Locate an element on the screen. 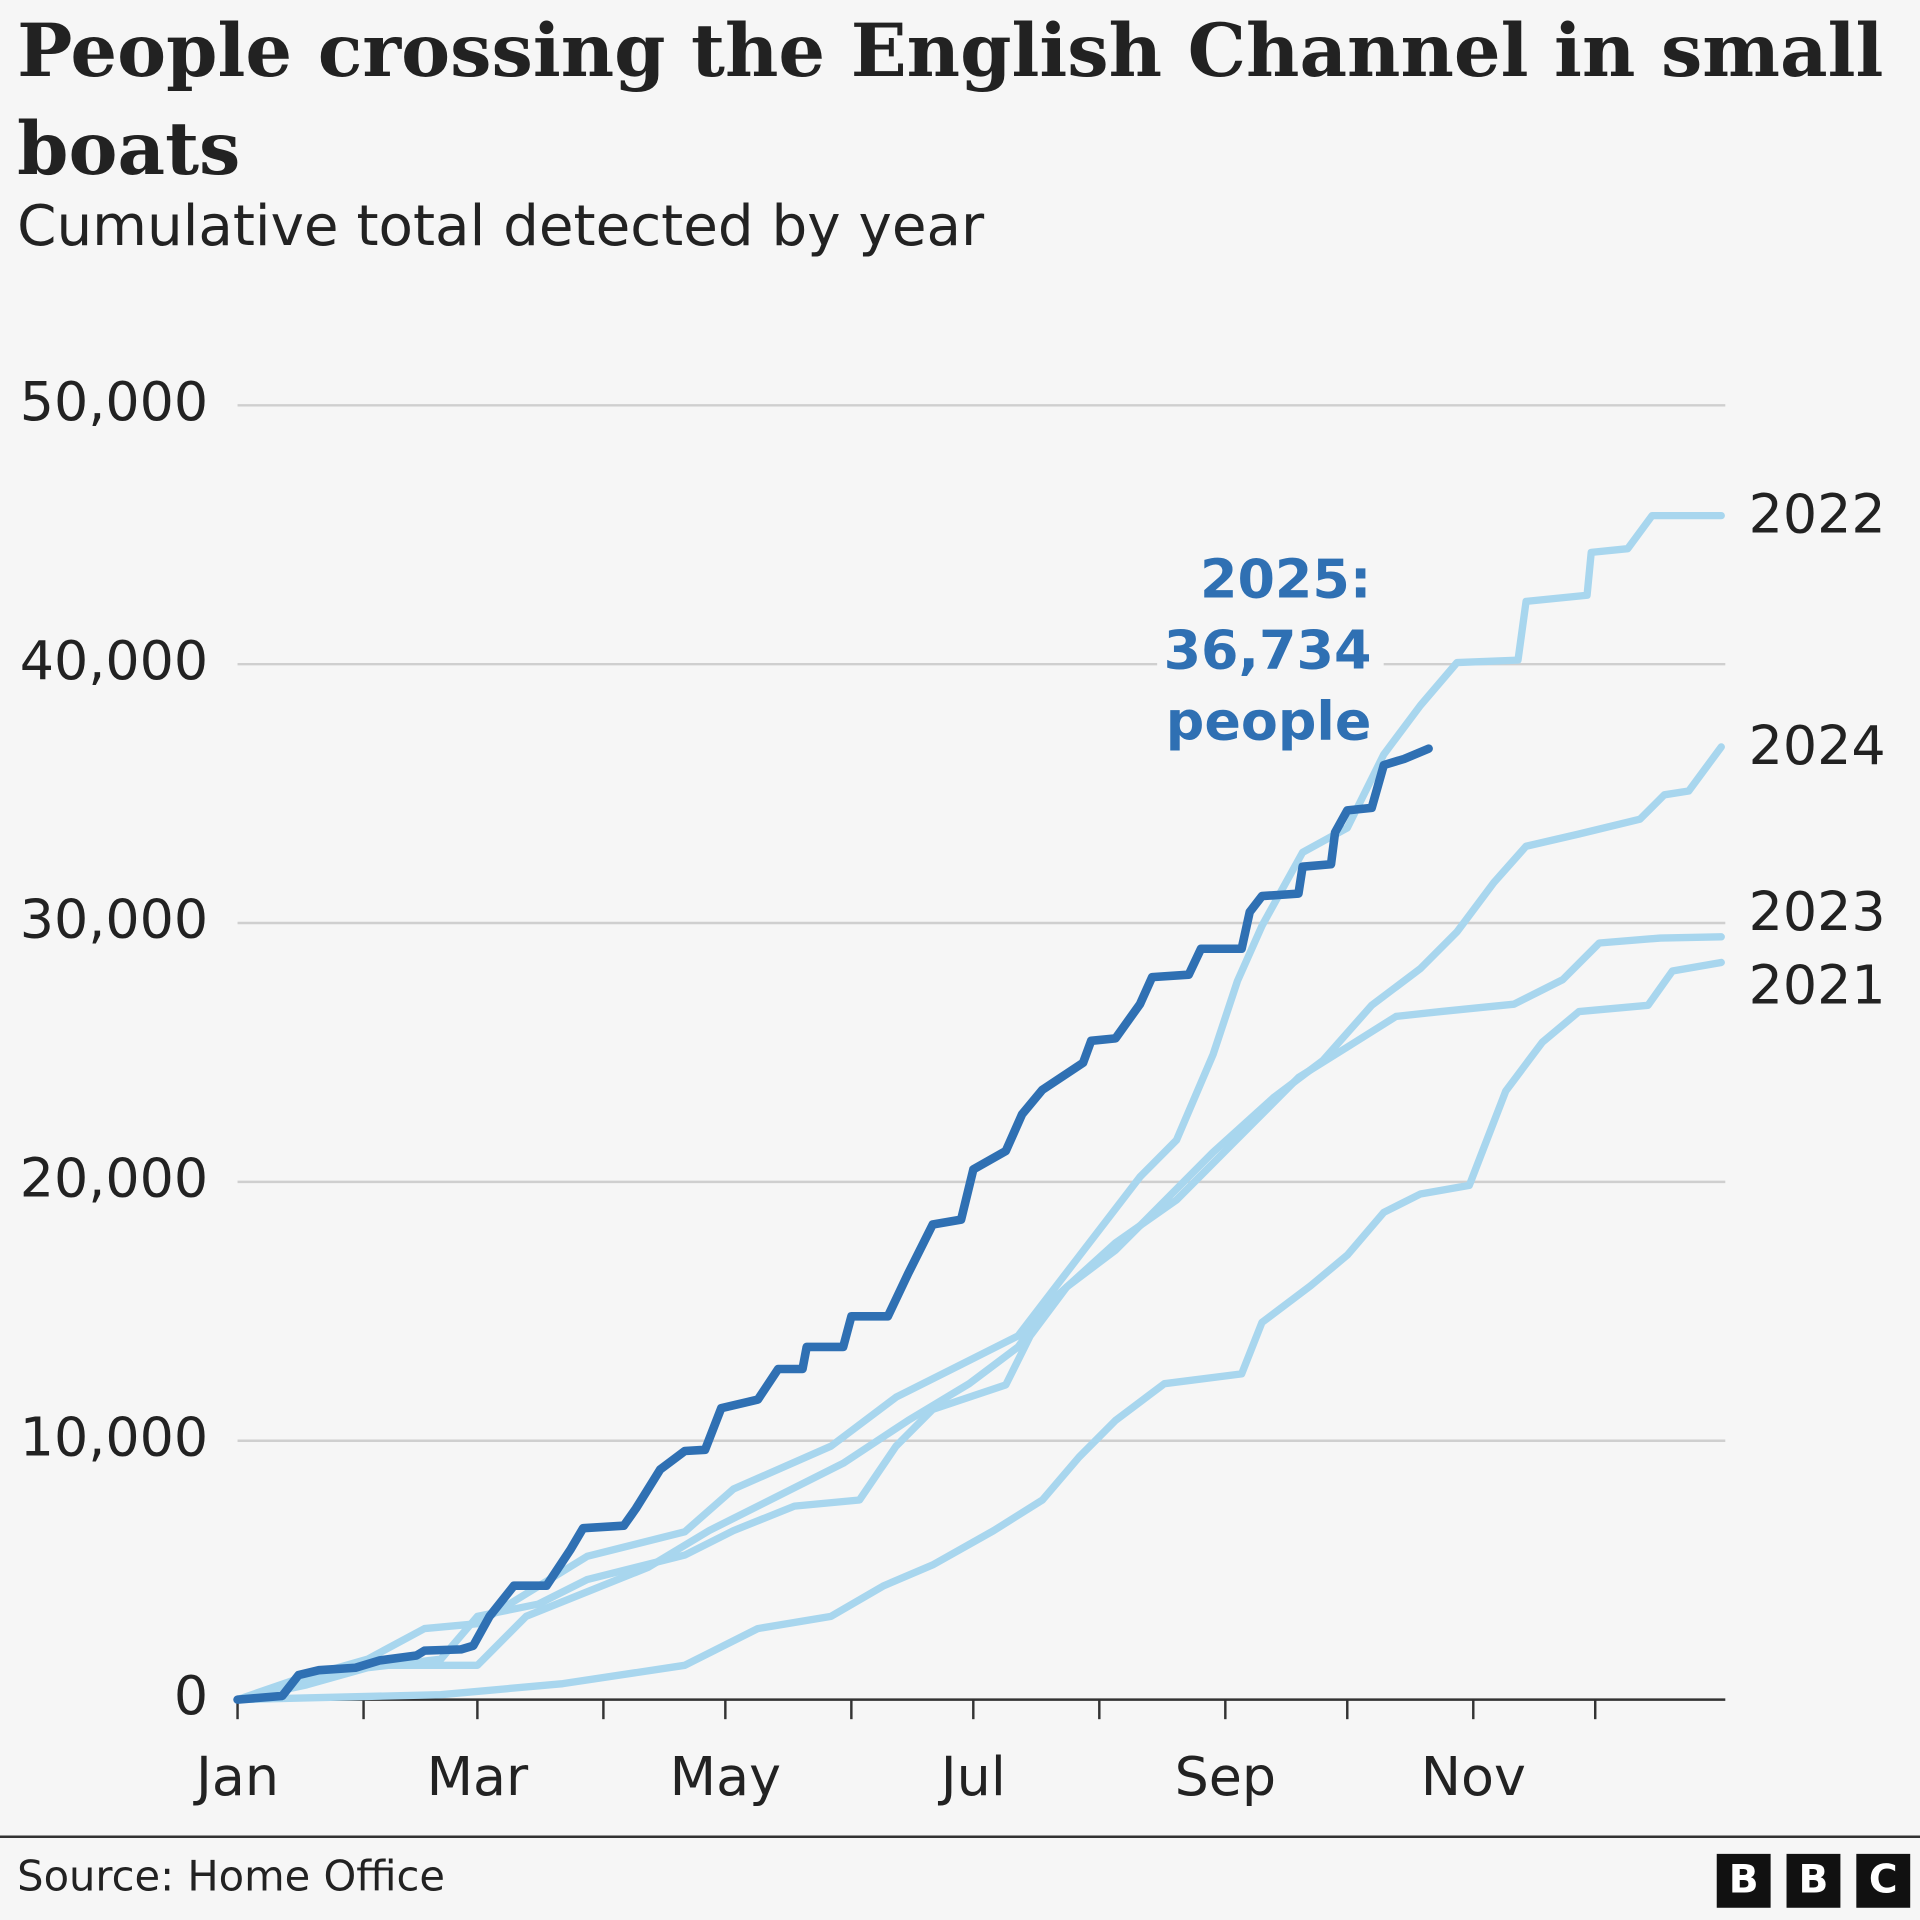 This screenshot has height=1920, width=1920. annotation: 2025: is located at coordinates (1285, 579).